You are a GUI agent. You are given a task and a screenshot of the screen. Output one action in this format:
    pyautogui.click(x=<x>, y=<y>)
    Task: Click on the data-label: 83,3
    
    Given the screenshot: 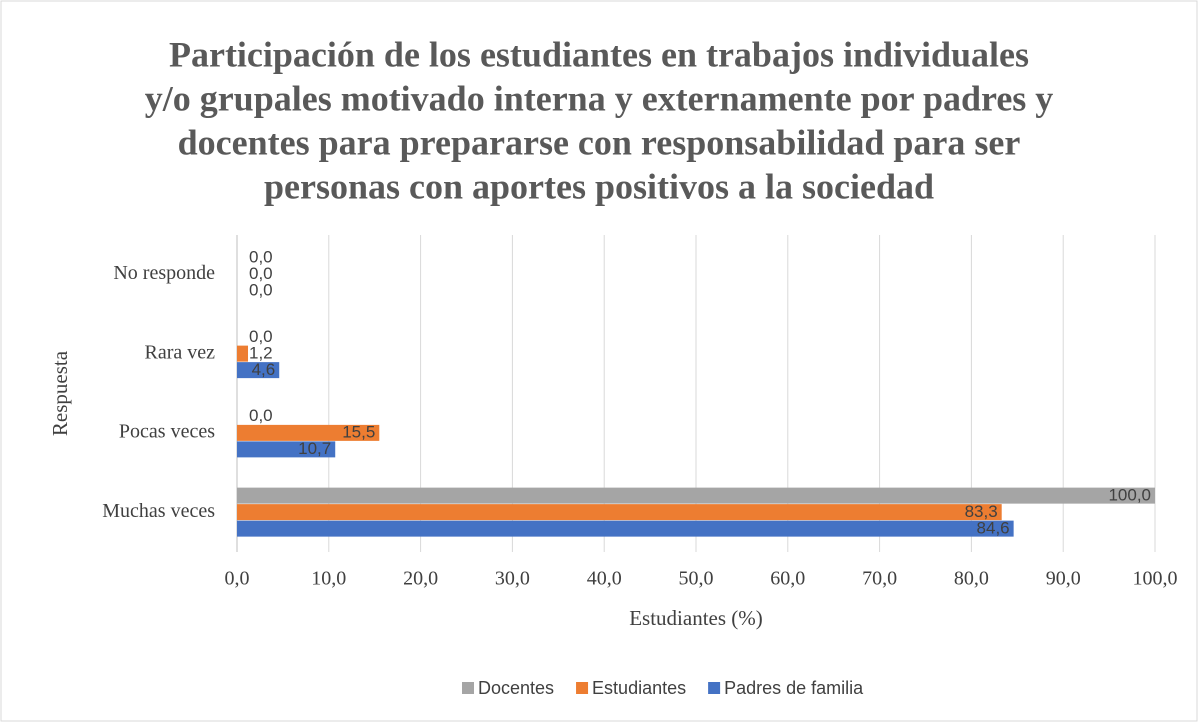 What is the action you would take?
    pyautogui.click(x=981, y=511)
    